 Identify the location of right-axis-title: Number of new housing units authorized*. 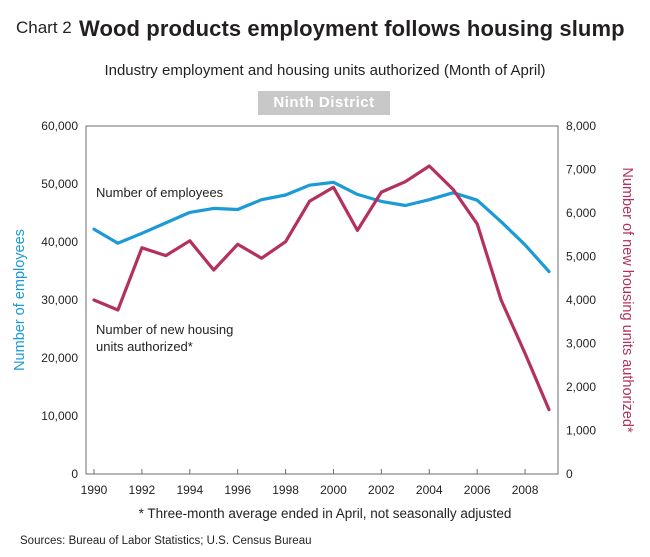
(627, 300).